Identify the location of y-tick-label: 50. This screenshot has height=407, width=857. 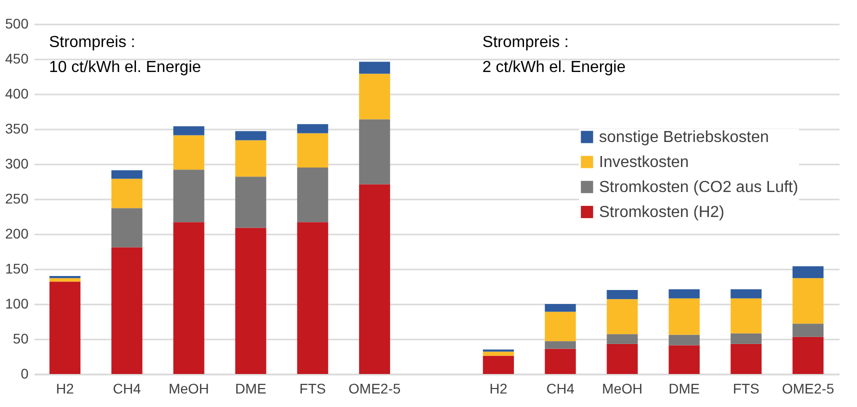
(20, 338).